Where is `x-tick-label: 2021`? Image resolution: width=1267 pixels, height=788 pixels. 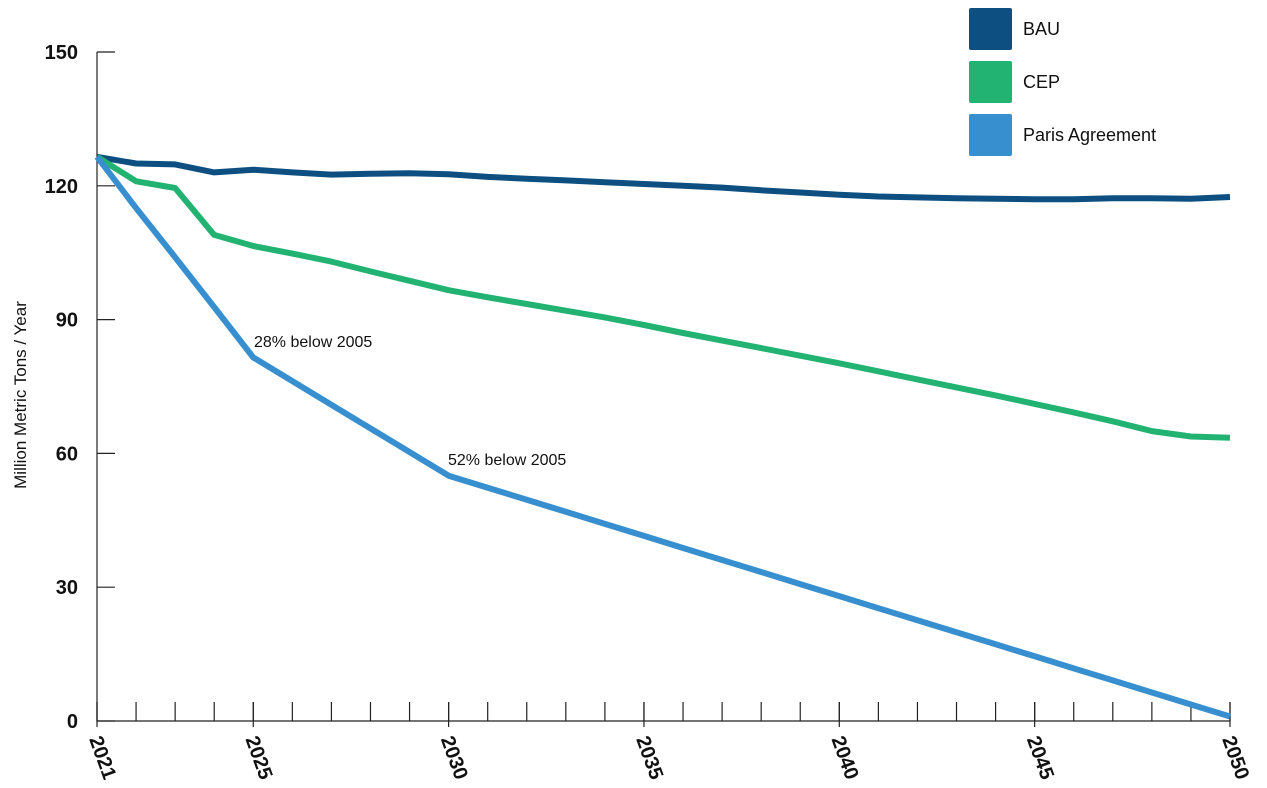 x-tick-label: 2021 is located at coordinates (102, 757).